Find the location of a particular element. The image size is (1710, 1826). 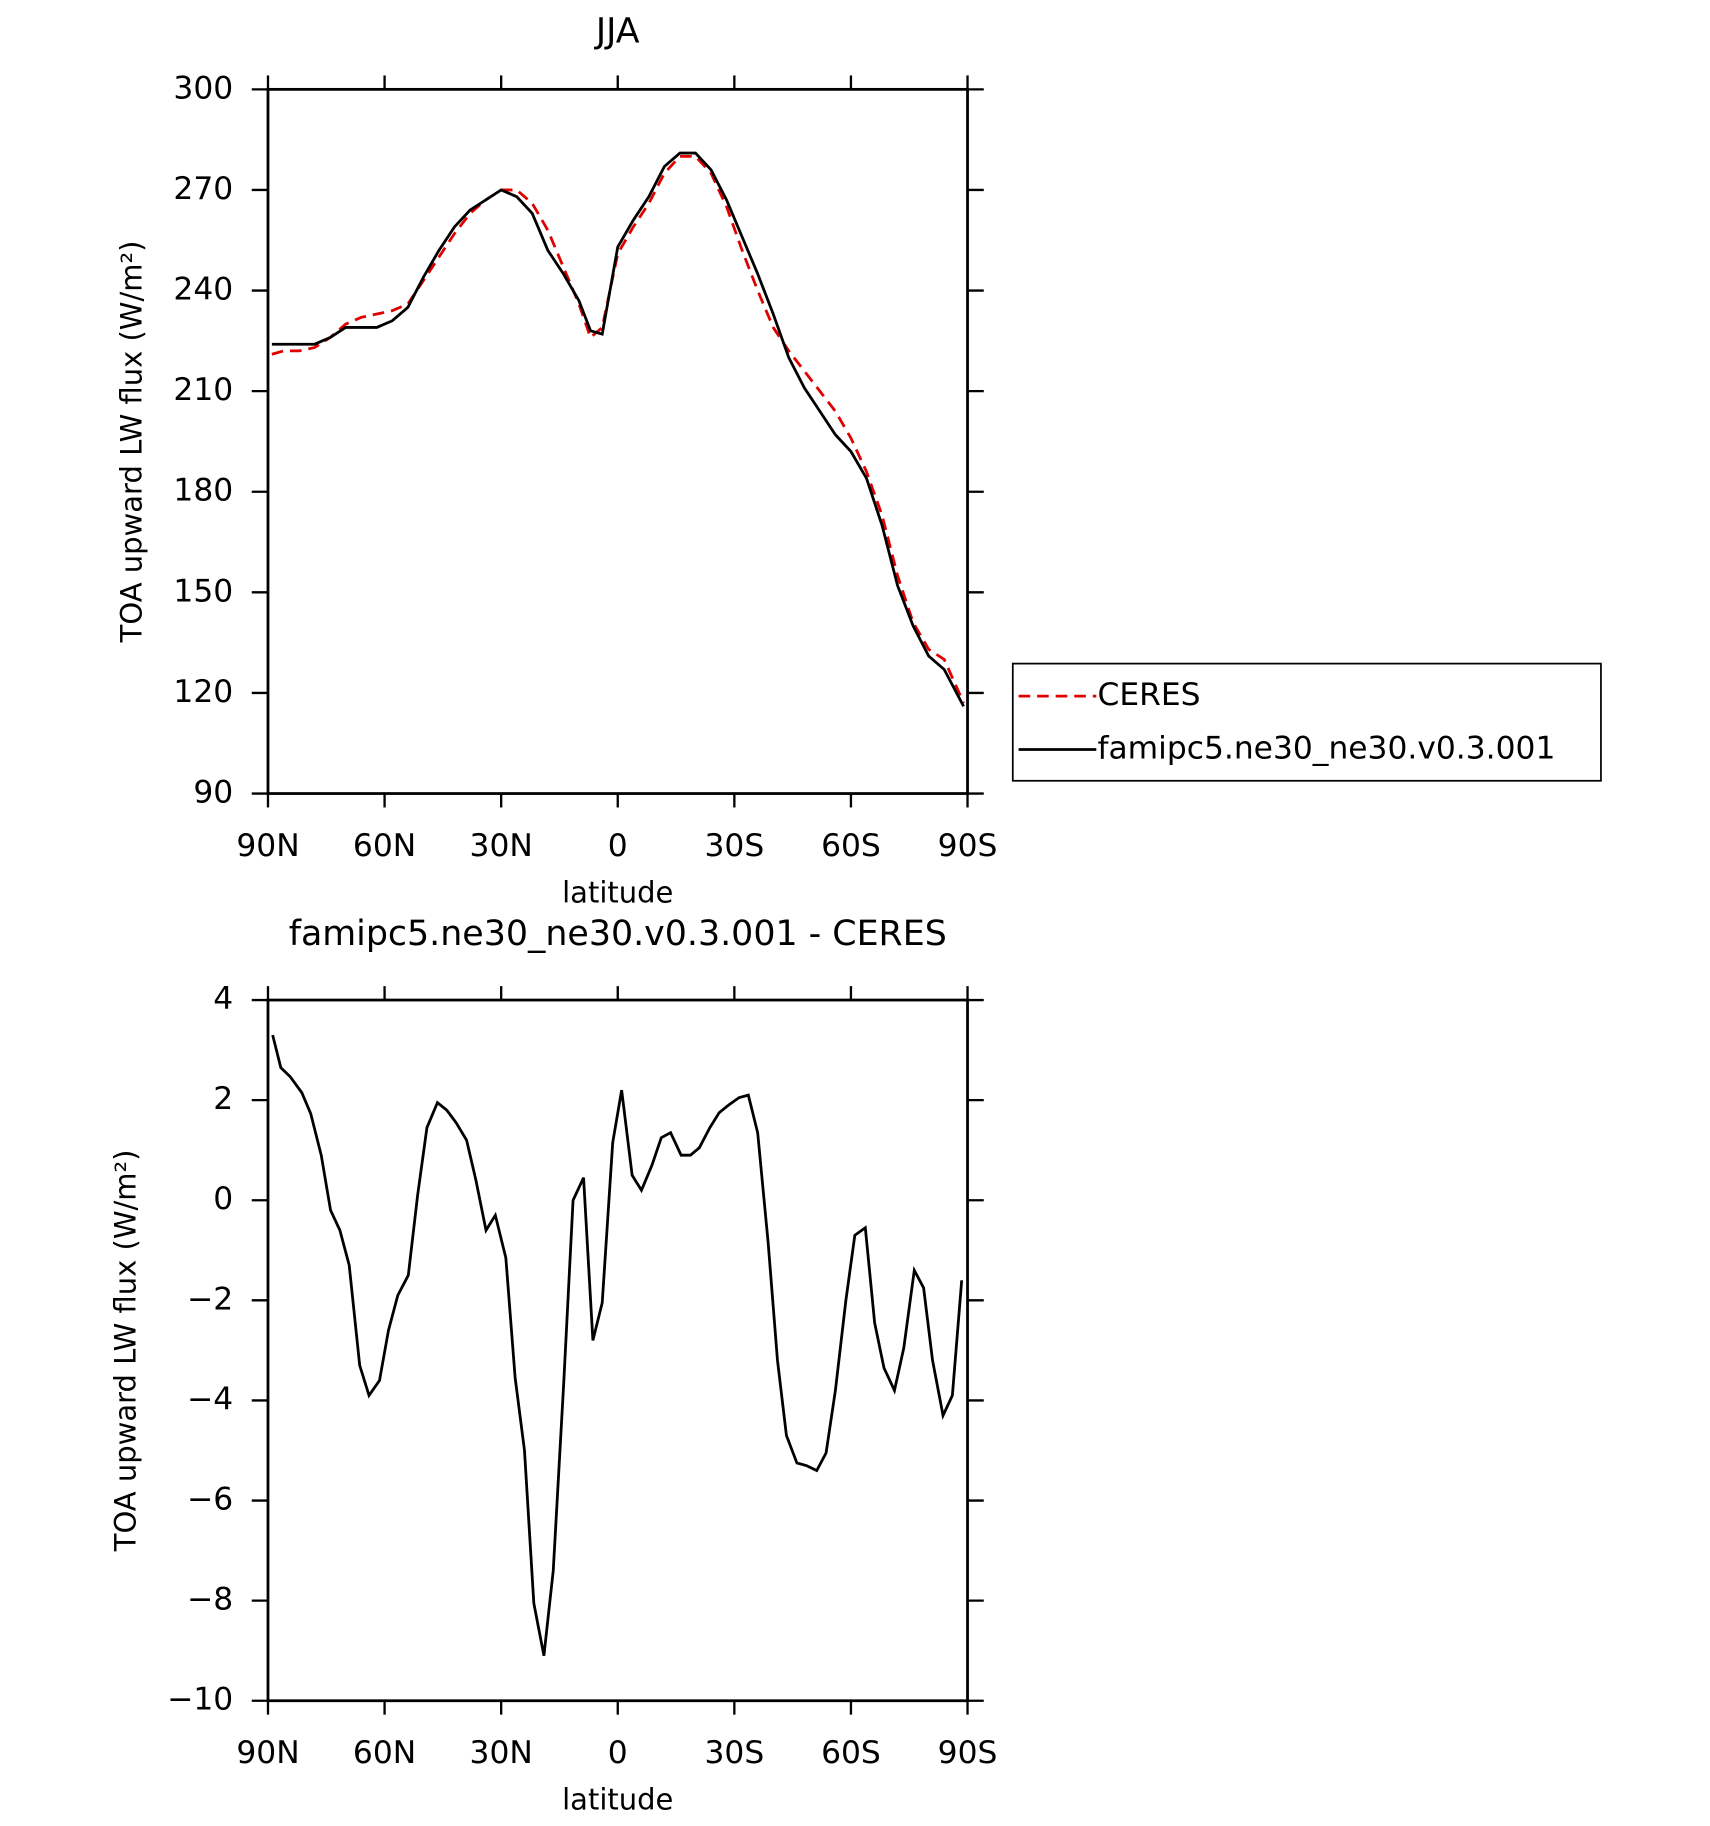

y-tick-label: −2 is located at coordinates (210, 1299).